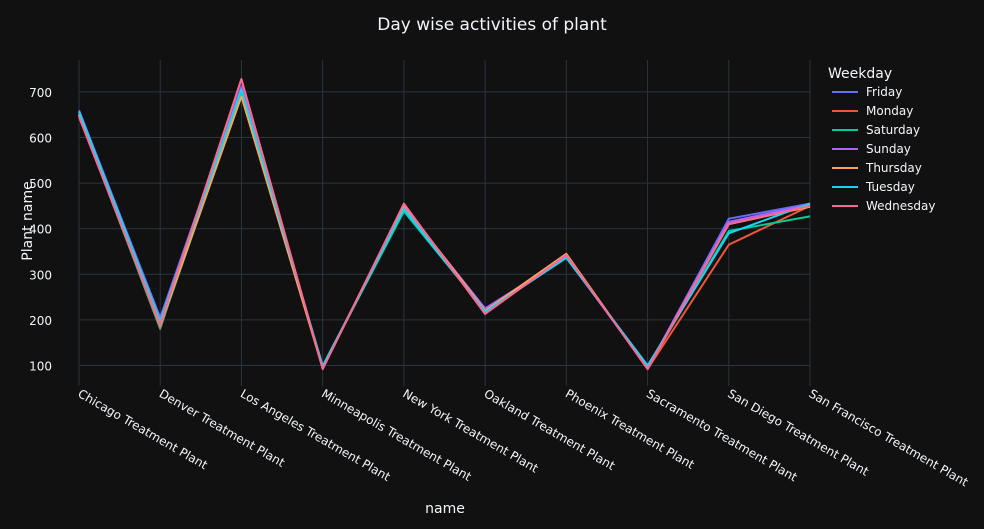 The image size is (984, 529). I want to click on legend-label: Monday, so click(889, 111).